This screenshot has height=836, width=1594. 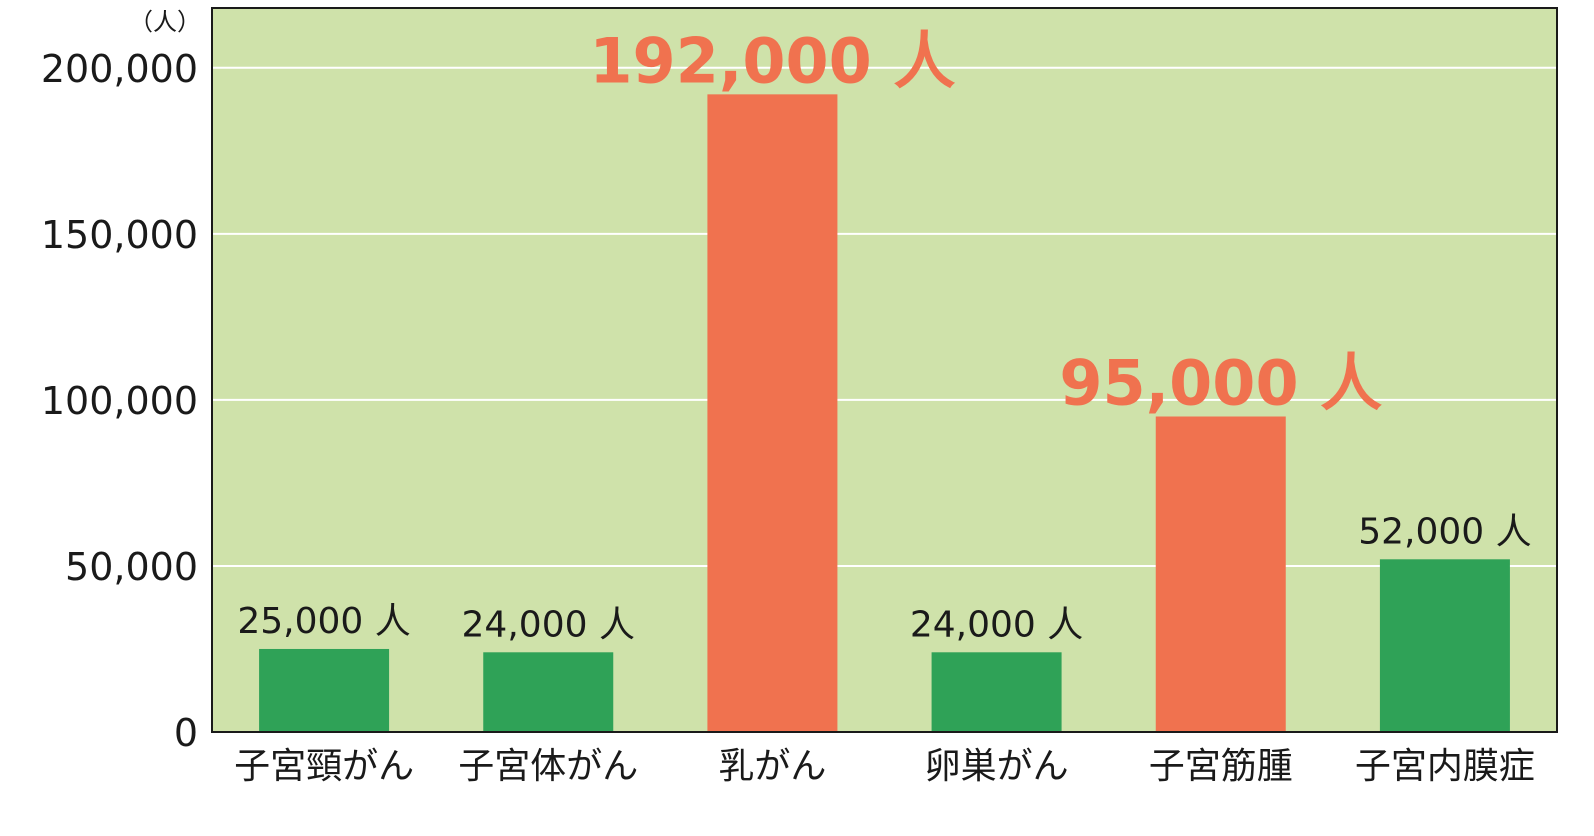 I want to click on x-tick-label: 子宮筋腫, so click(x=1221, y=766).